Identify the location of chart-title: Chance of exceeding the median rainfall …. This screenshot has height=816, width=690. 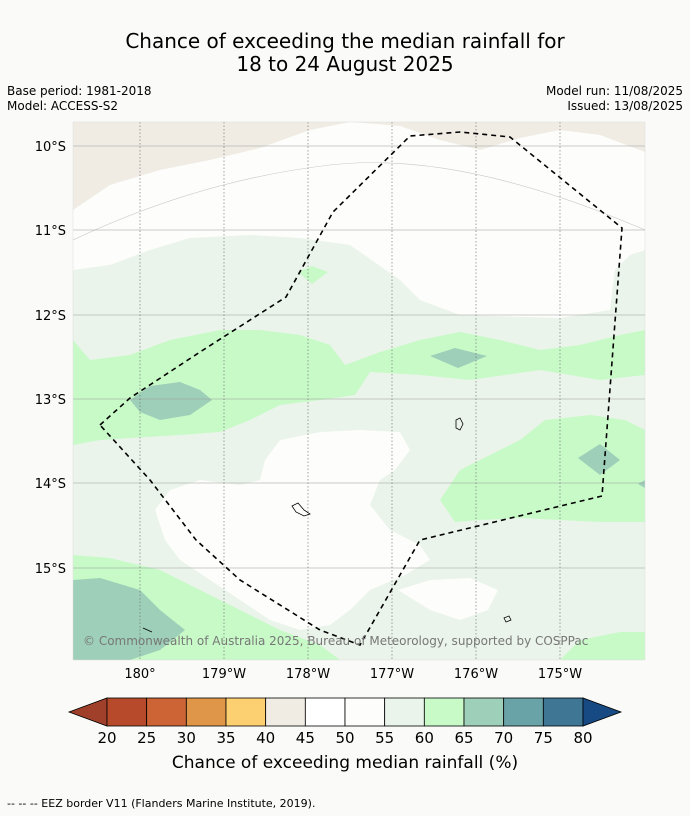
(345, 53).